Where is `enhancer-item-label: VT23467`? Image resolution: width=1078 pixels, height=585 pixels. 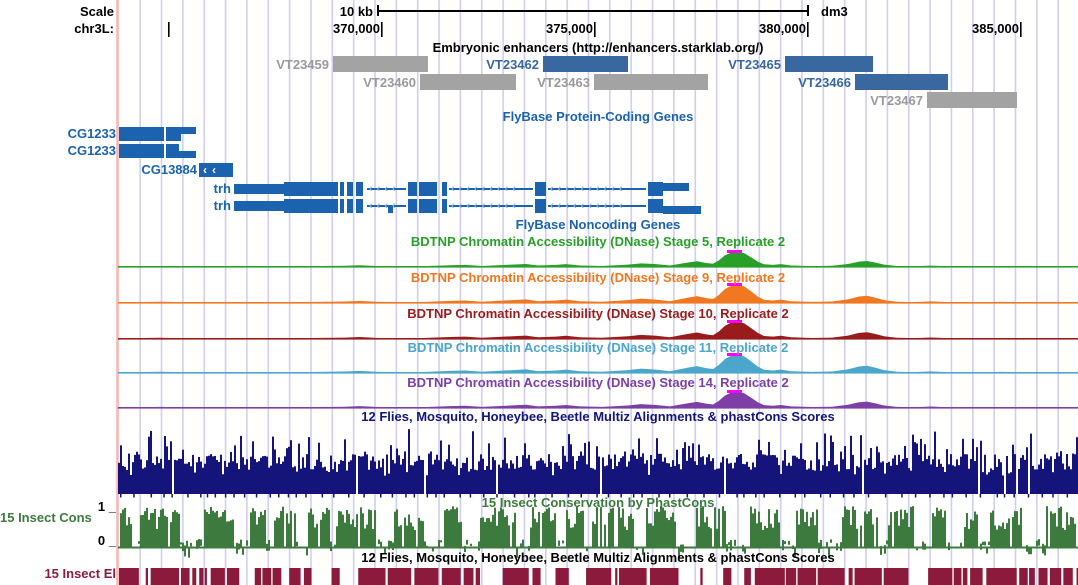
enhancer-item-label: VT23467 is located at coordinates (896, 100).